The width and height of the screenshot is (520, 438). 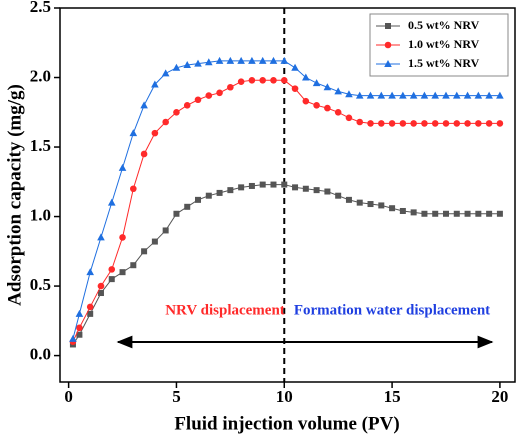 What do you see at coordinates (14, 195) in the screenshot?
I see `y-axis-title: Adsorption capacity (mg/g)` at bounding box center [14, 195].